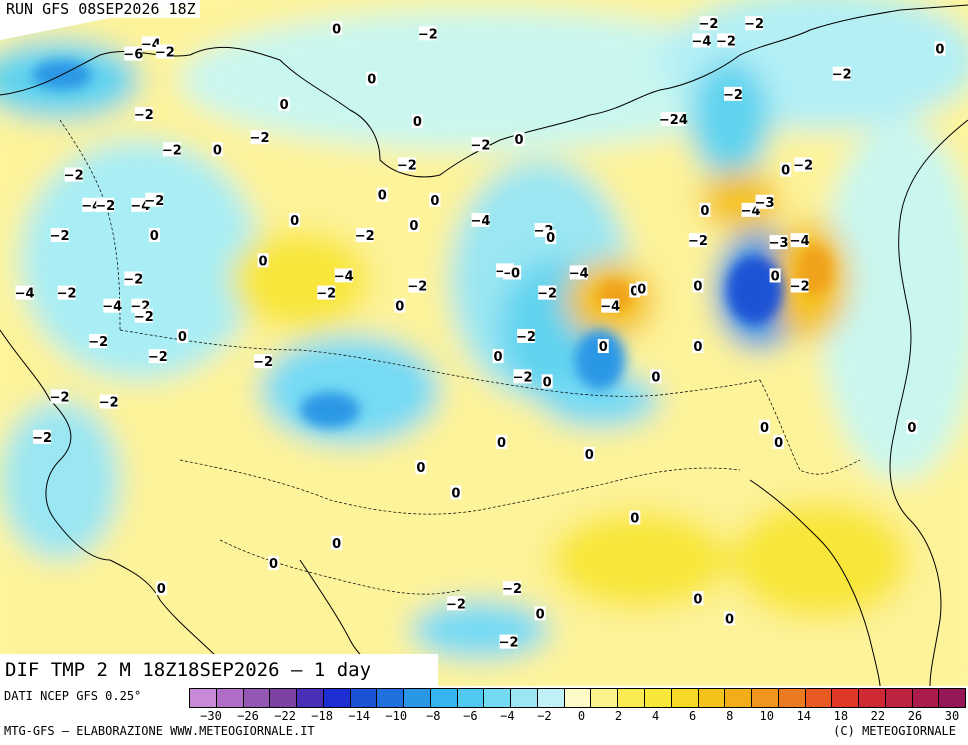 Image resolution: width=968 pixels, height=745 pixels. I want to click on kaz-cool, so click(350, 390).